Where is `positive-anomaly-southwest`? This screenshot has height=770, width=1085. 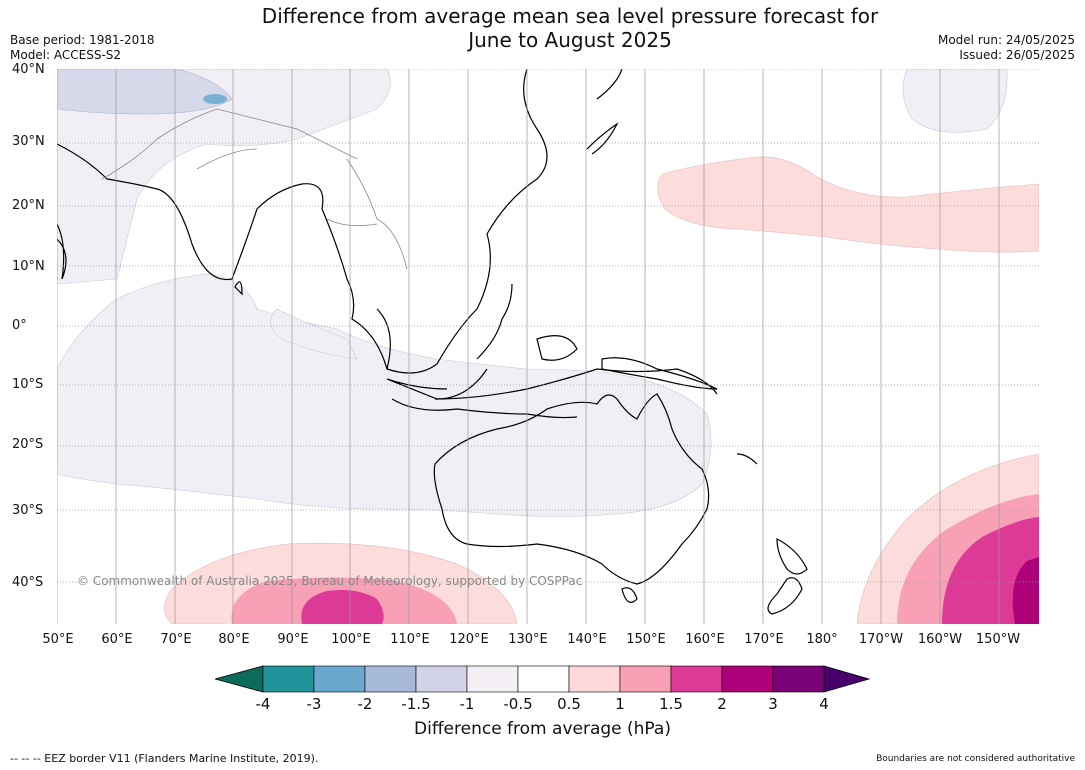 positive-anomaly-southwest is located at coordinates (341, 583).